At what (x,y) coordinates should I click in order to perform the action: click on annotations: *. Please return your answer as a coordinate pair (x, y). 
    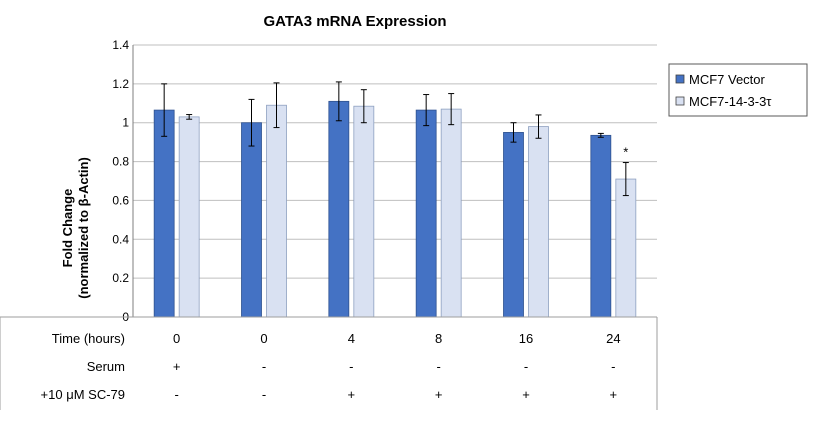
    Looking at the image, I should click on (625, 152).